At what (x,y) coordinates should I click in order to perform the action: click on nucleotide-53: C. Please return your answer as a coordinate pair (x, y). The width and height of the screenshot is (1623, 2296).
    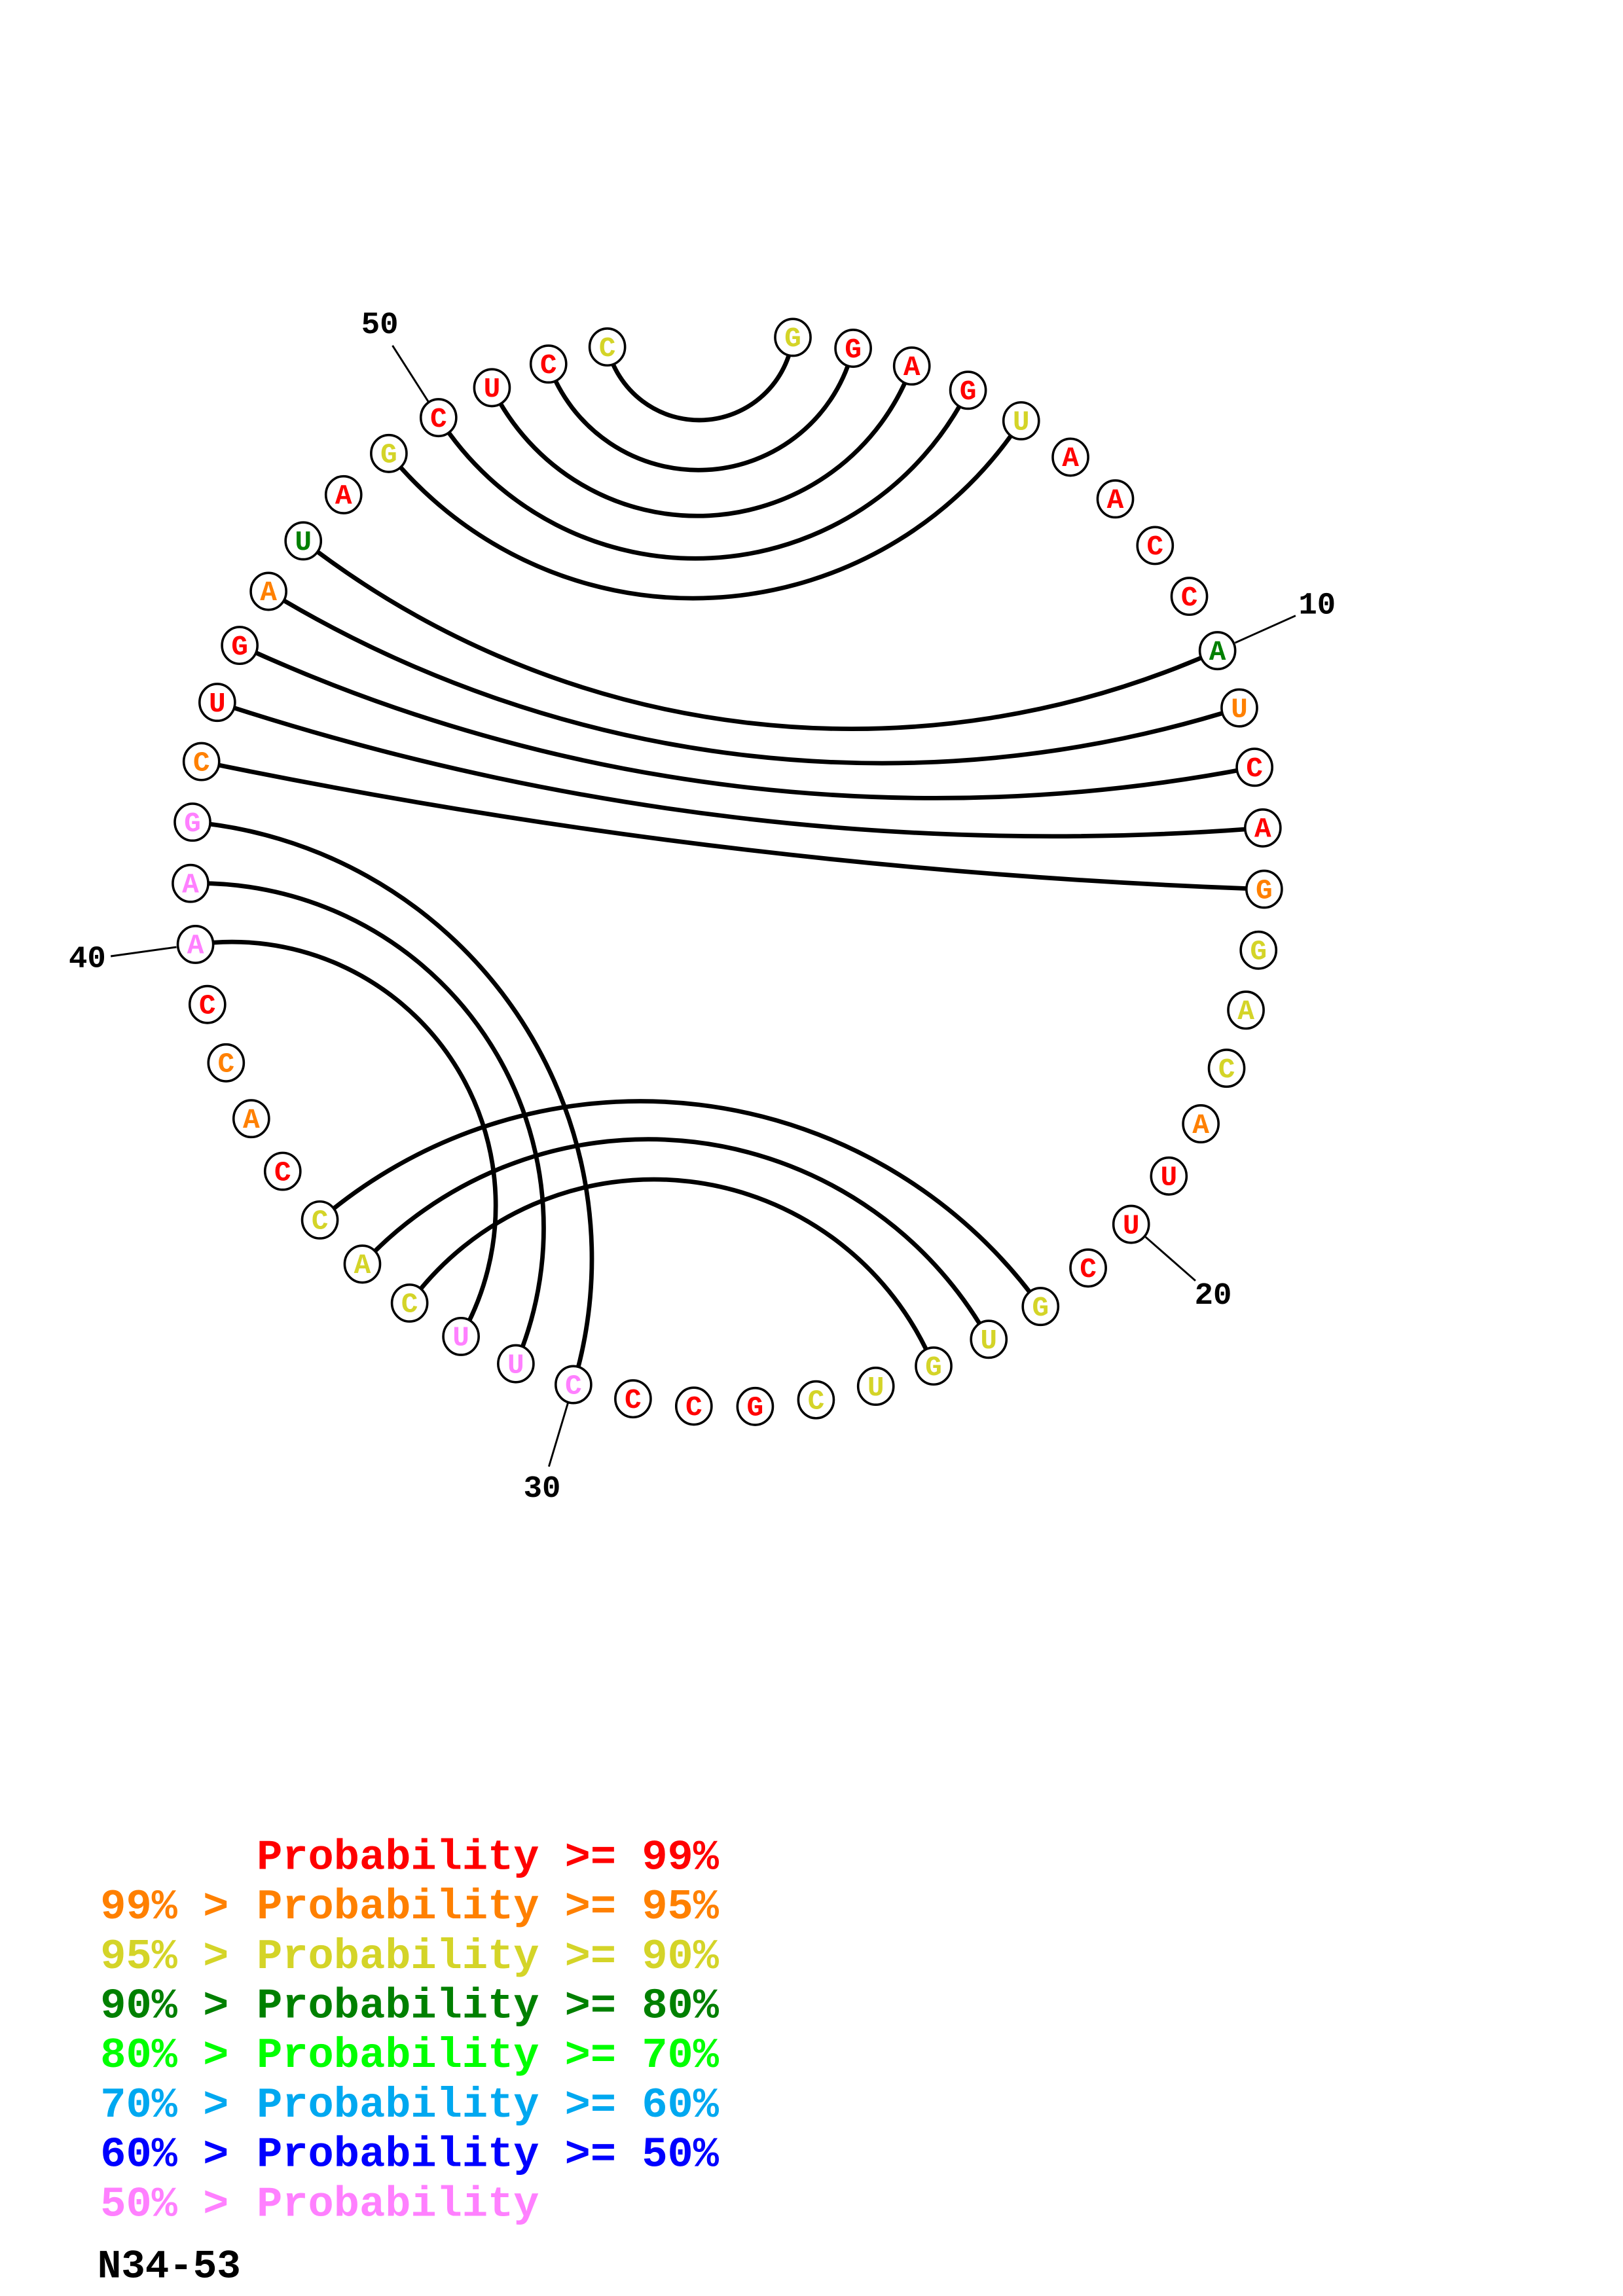
    Looking at the image, I should click on (607, 347).